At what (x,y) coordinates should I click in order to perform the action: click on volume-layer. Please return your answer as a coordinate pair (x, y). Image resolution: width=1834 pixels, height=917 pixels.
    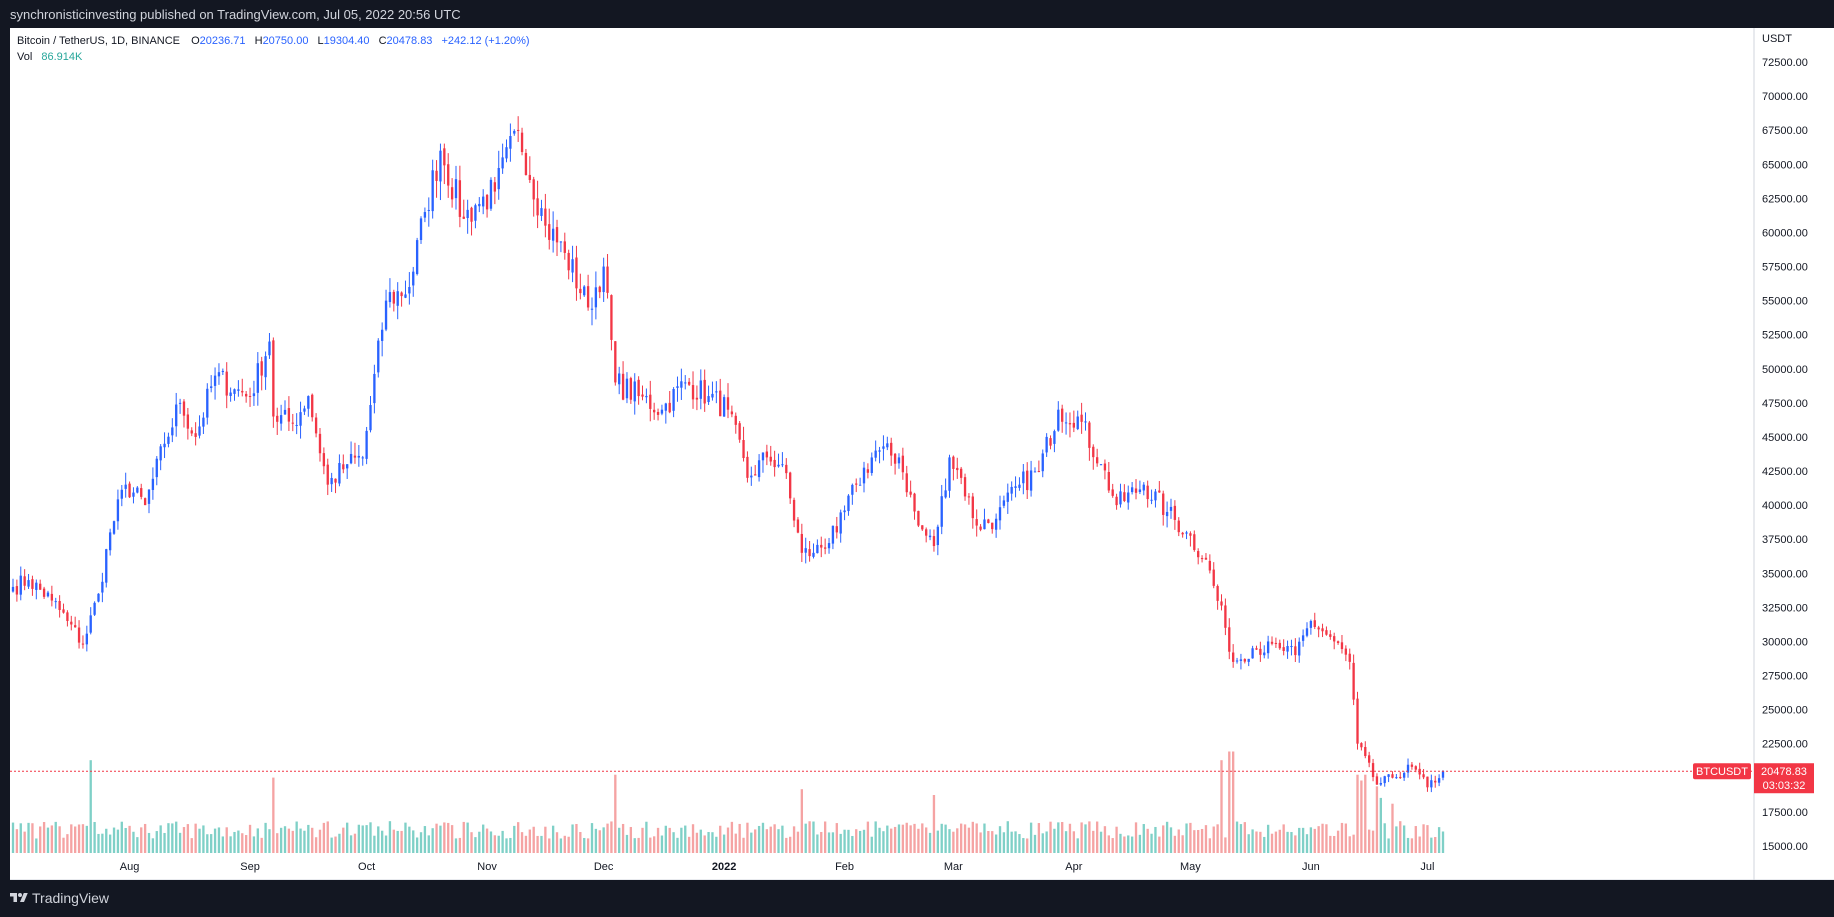
    Looking at the image, I should click on (728, 802).